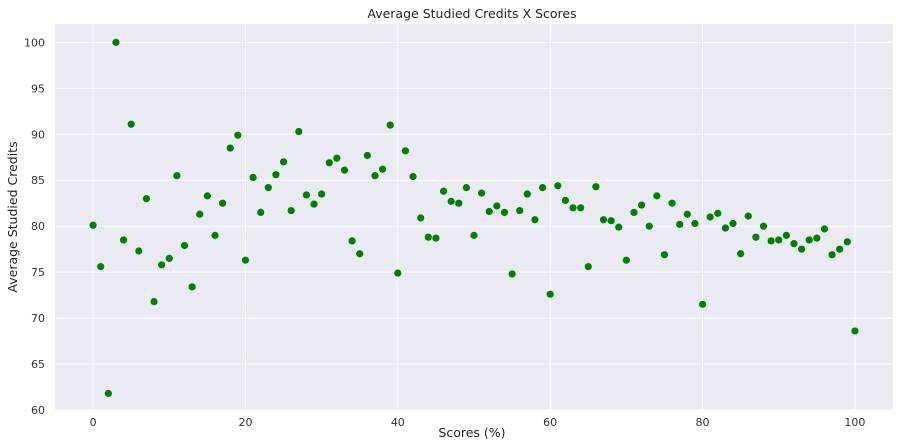  What do you see at coordinates (471, 432) in the screenshot?
I see `x-axis-label: Scores (%)` at bounding box center [471, 432].